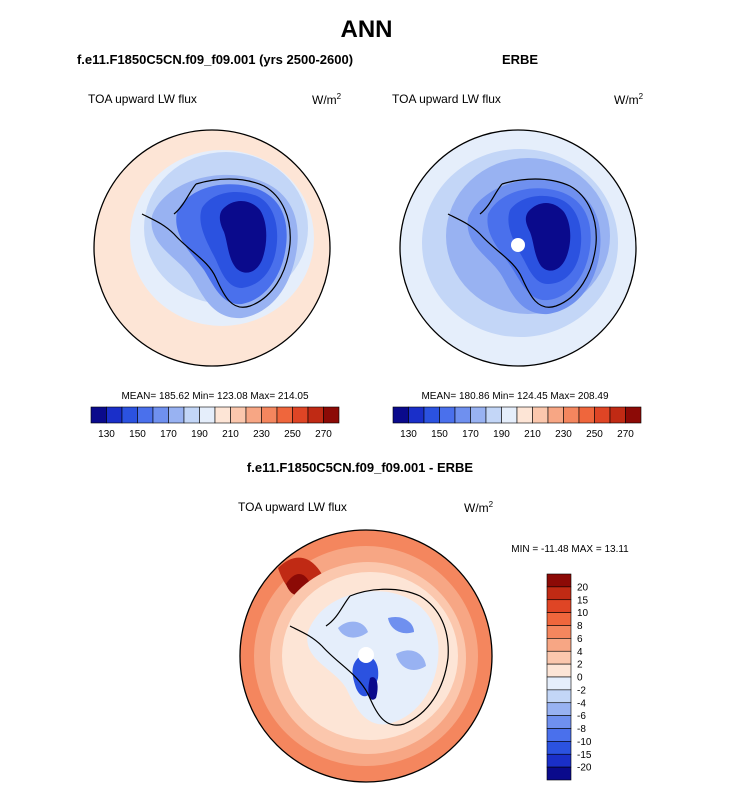  Describe the element at coordinates (199, 434) in the screenshot. I see `panel-1-colorbar-tick-label: 190` at that location.